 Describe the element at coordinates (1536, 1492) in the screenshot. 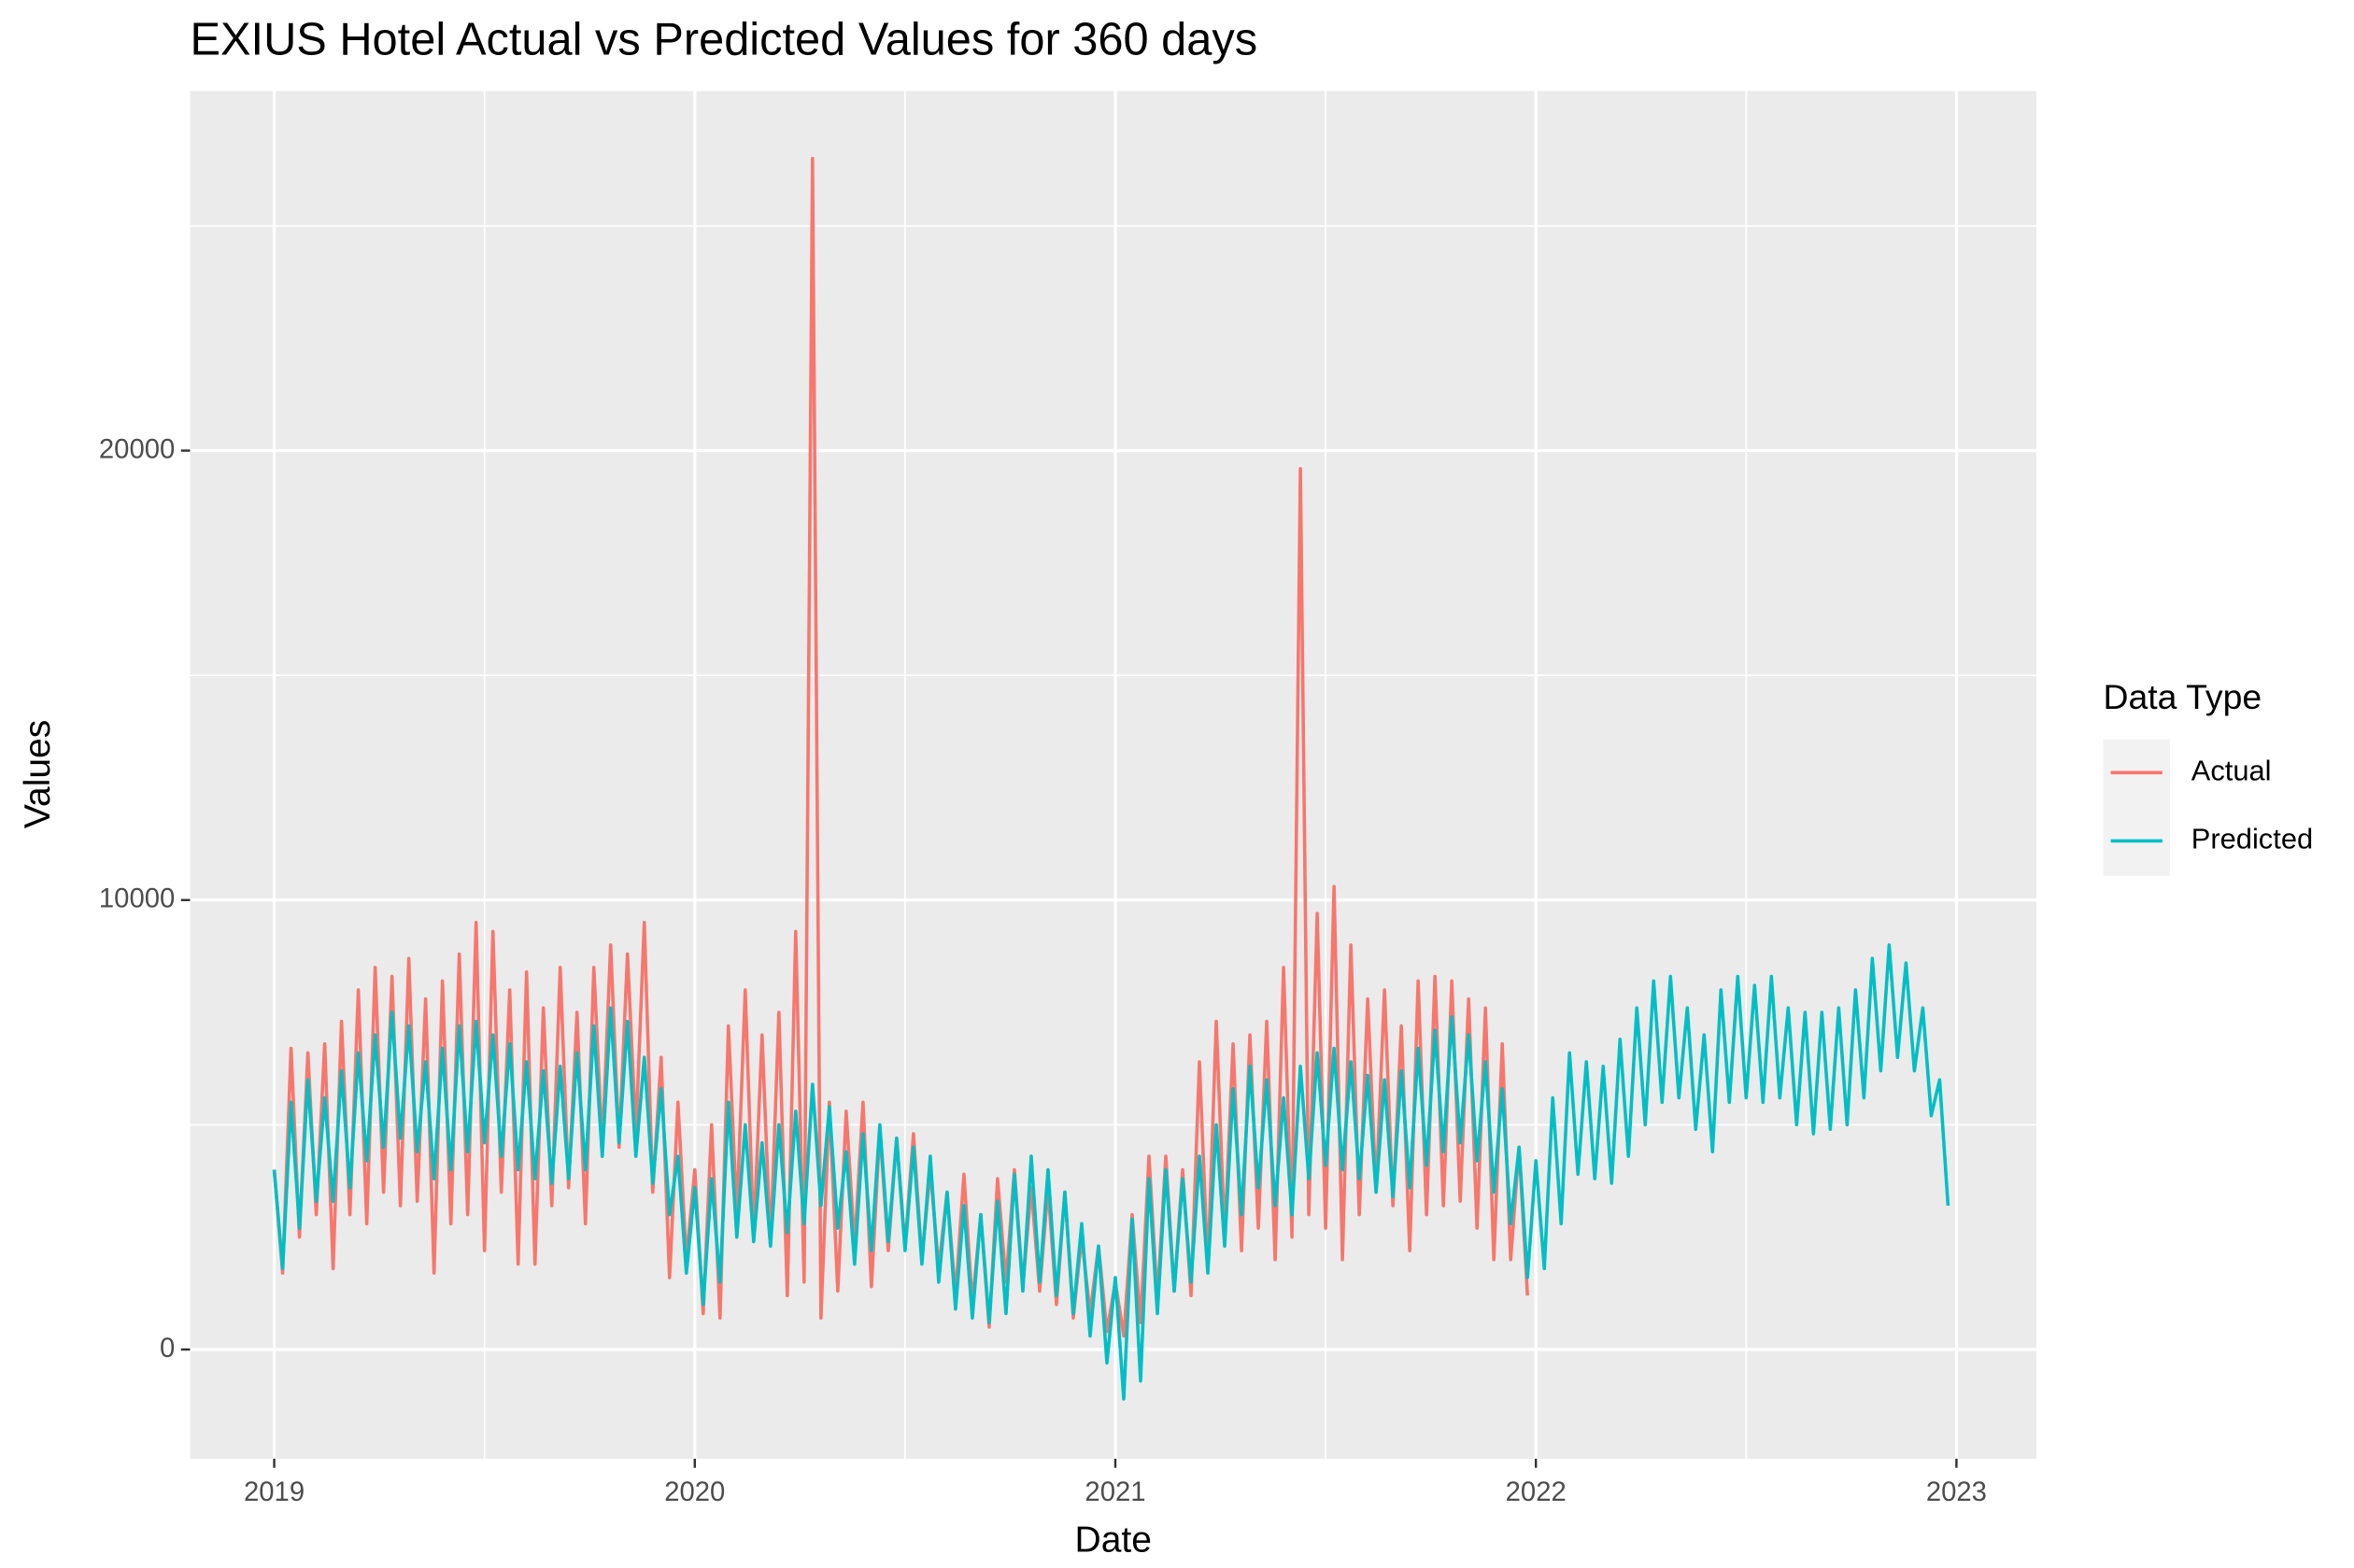

I see `x-tick-label: 2022` at that location.